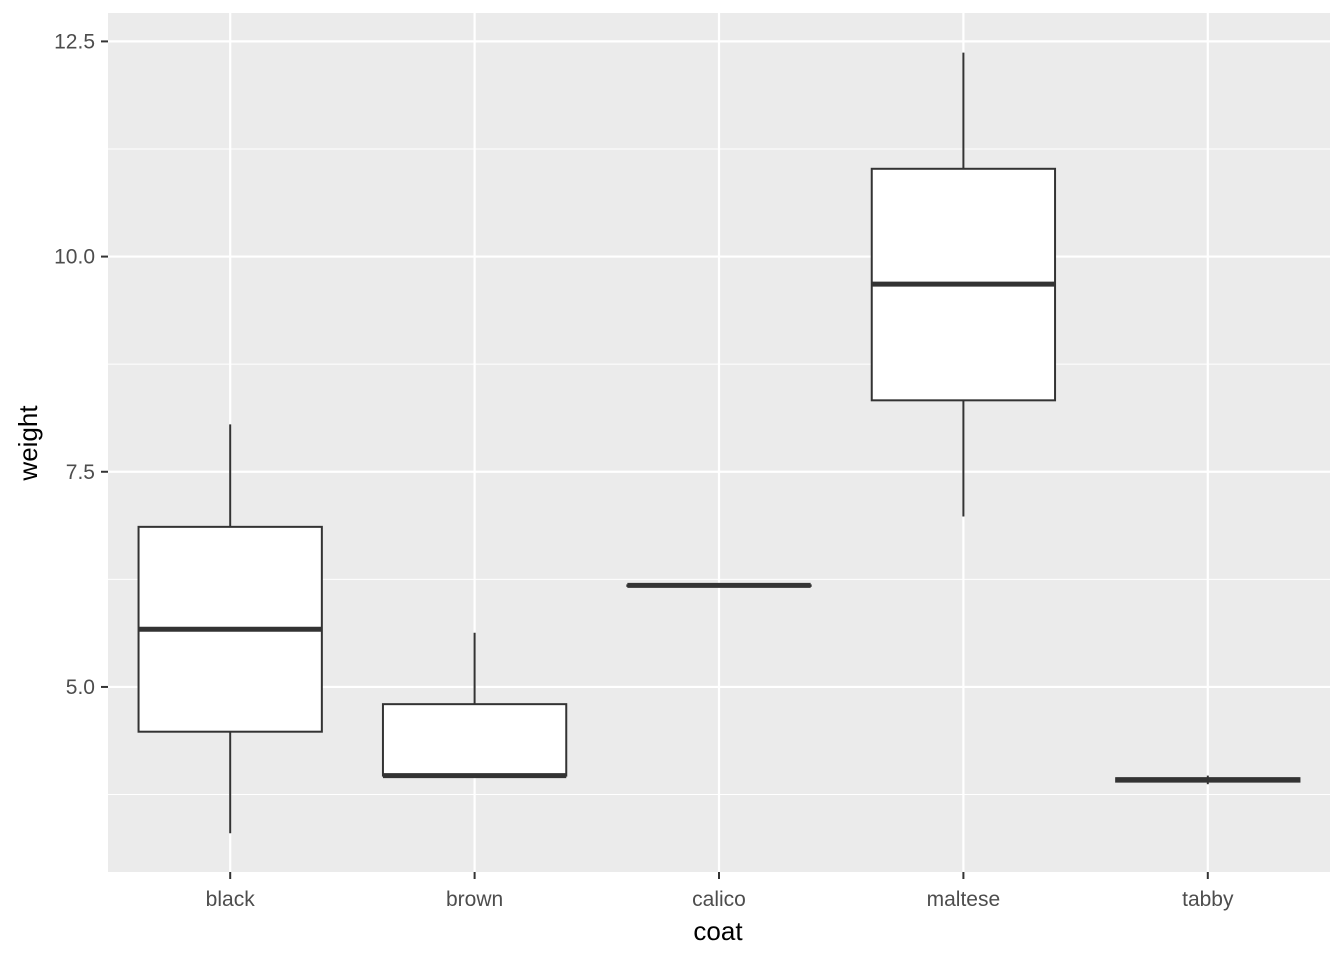 The width and height of the screenshot is (1344, 960). Describe the element at coordinates (81, 364) in the screenshot. I see `y-axis: 5.0 7.5 10.0 12.5` at that location.